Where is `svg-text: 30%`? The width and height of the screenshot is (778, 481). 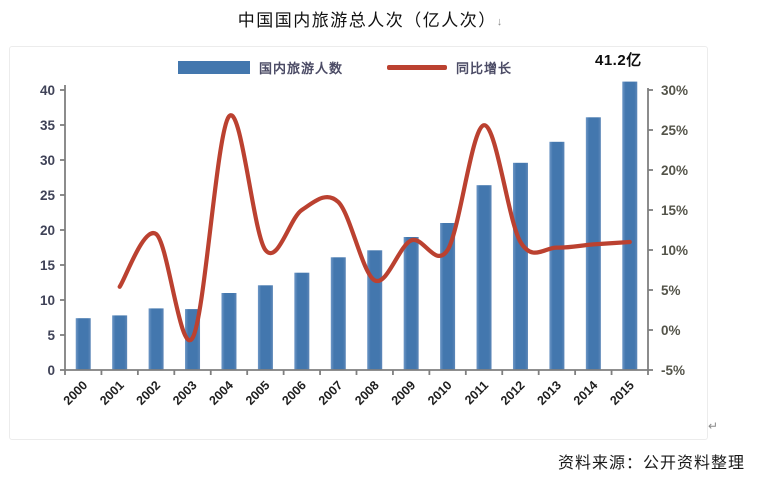
svg-text: 30% is located at coordinates (674, 90).